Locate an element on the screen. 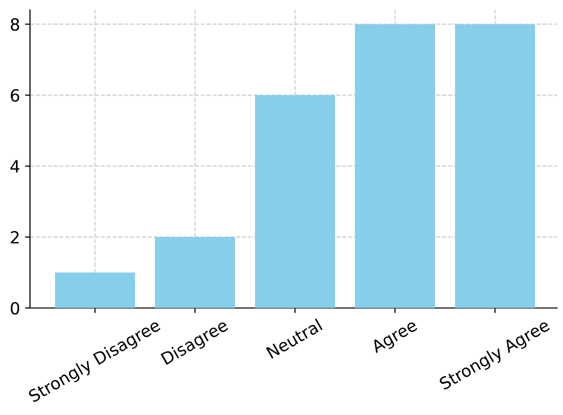 The image size is (563, 415). y-tick-label: 2 is located at coordinates (14, 237).